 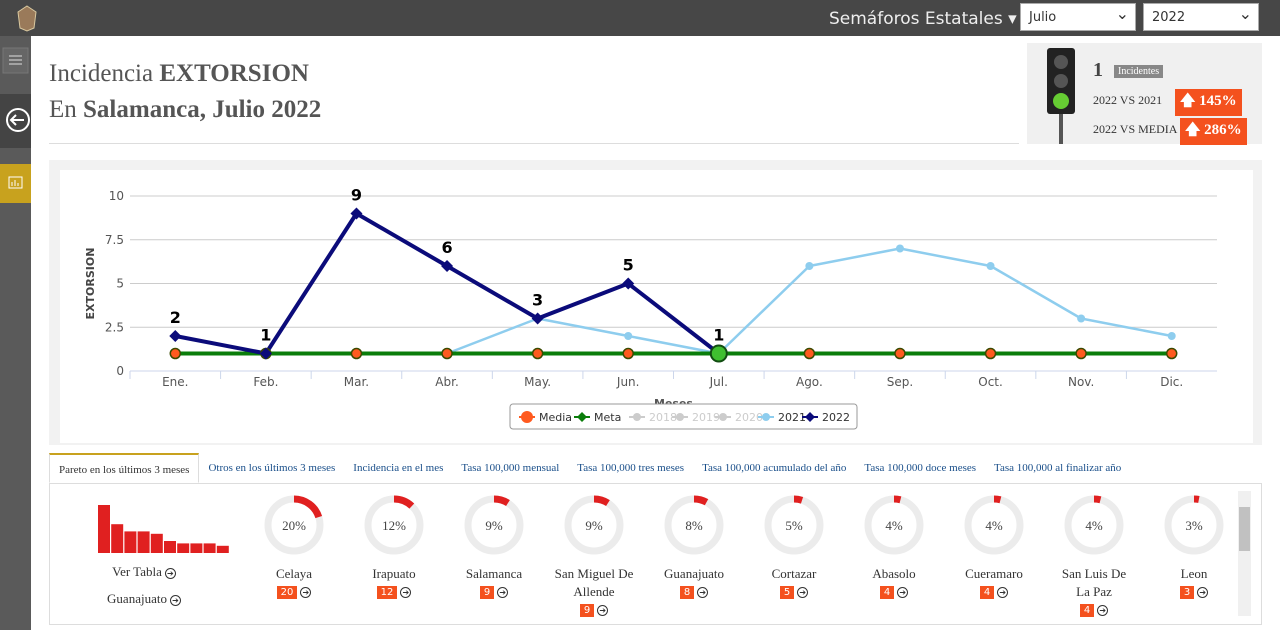 What do you see at coordinates (694, 591) in the screenshot?
I see `item-count-row: 8 ➔` at bounding box center [694, 591].